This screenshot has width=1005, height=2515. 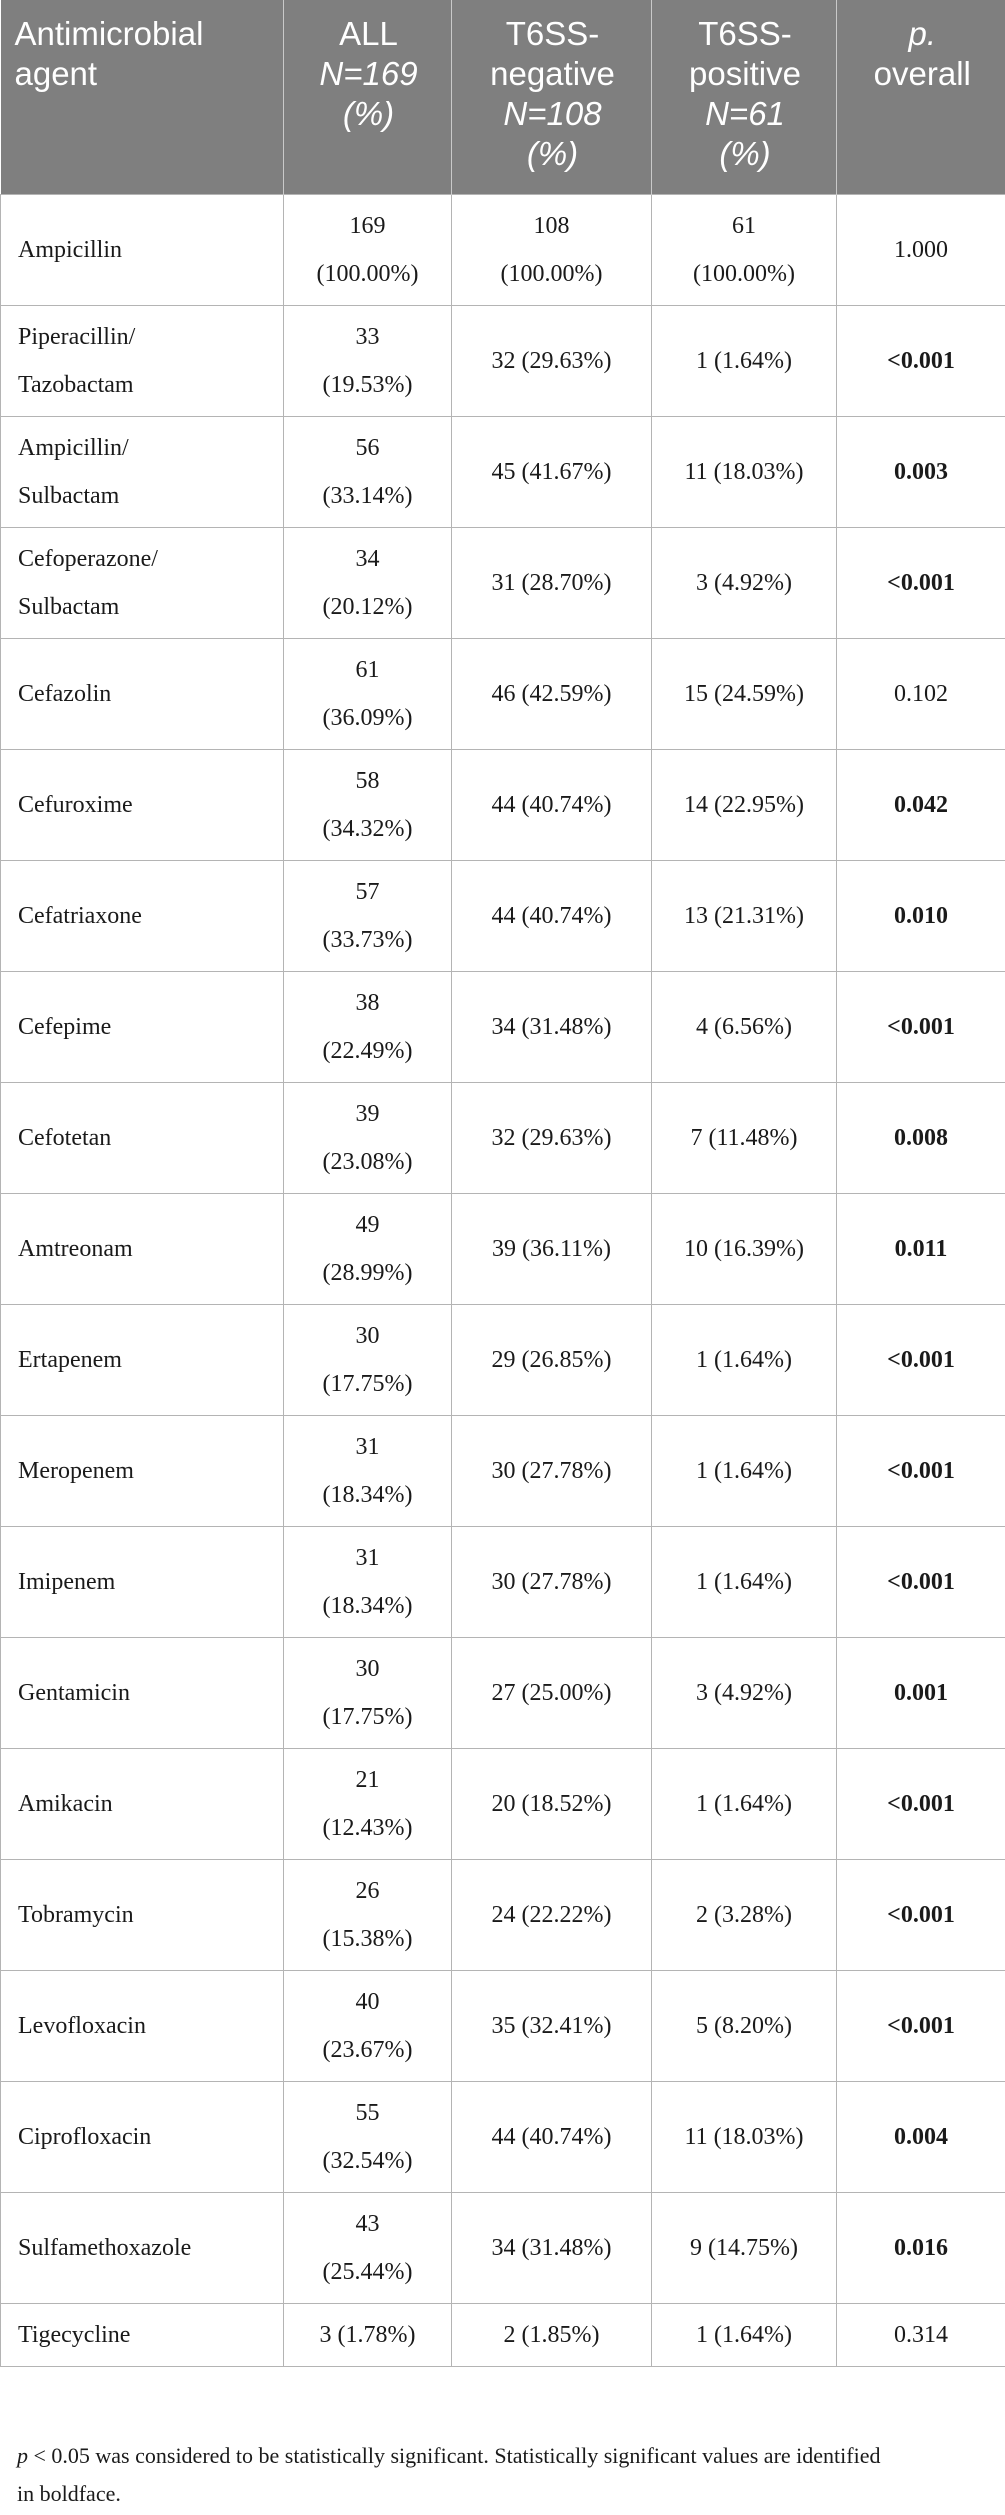 What do you see at coordinates (920, 471) in the screenshot?
I see `cell-p-overall: 0.003` at bounding box center [920, 471].